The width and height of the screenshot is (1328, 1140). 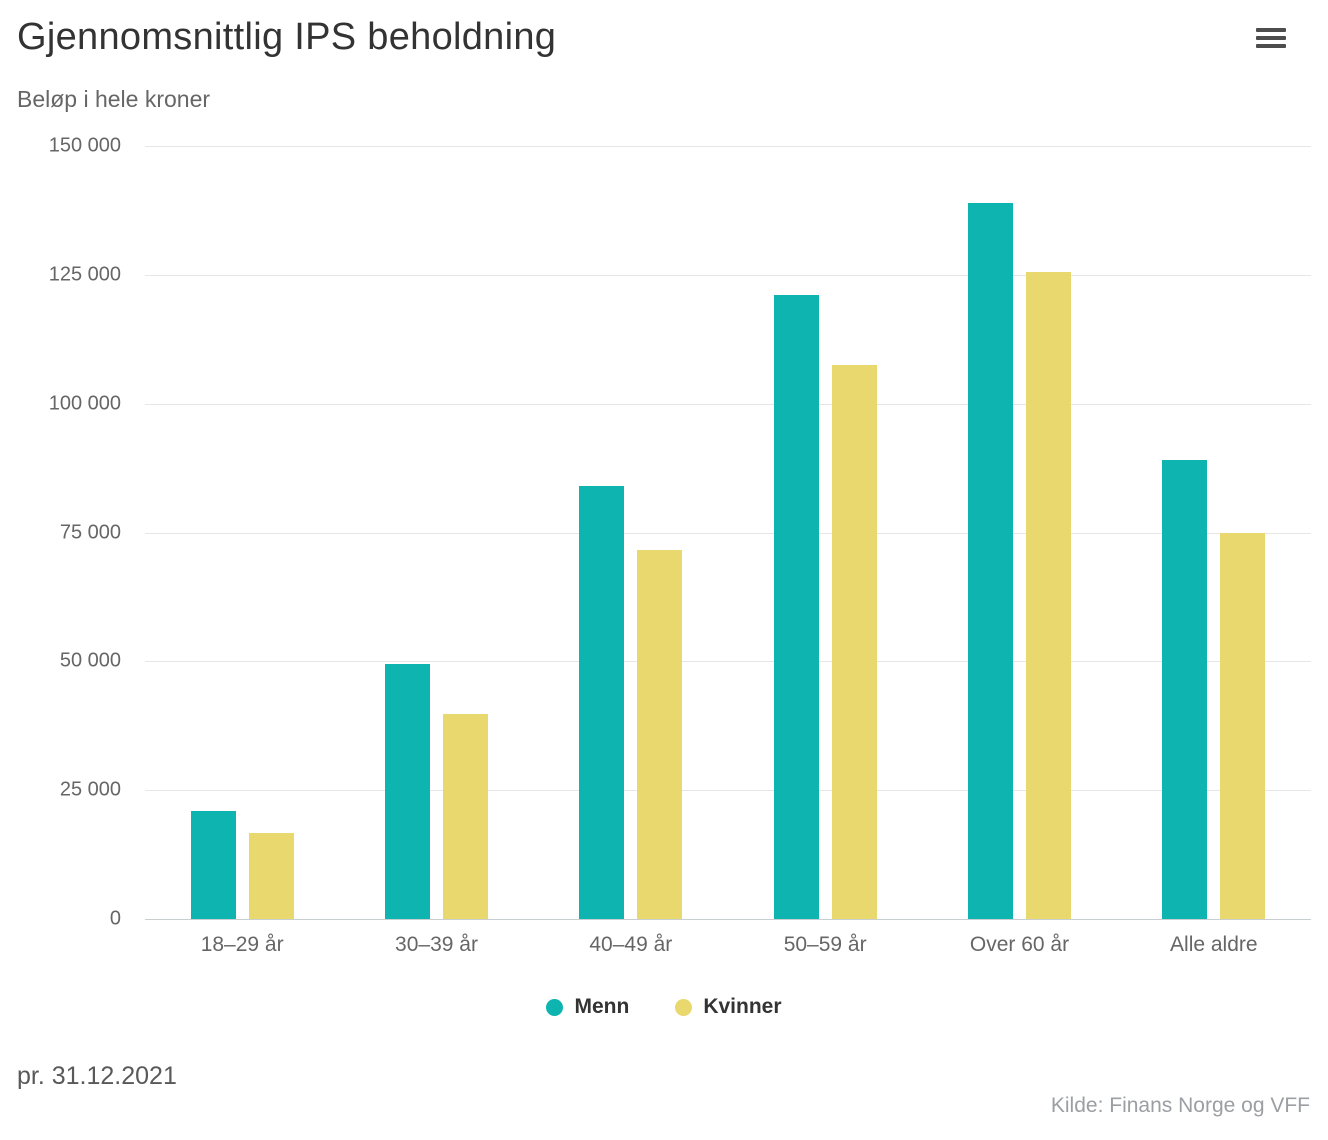 I want to click on legend-item-menn: Menn, so click(x=587, y=1007).